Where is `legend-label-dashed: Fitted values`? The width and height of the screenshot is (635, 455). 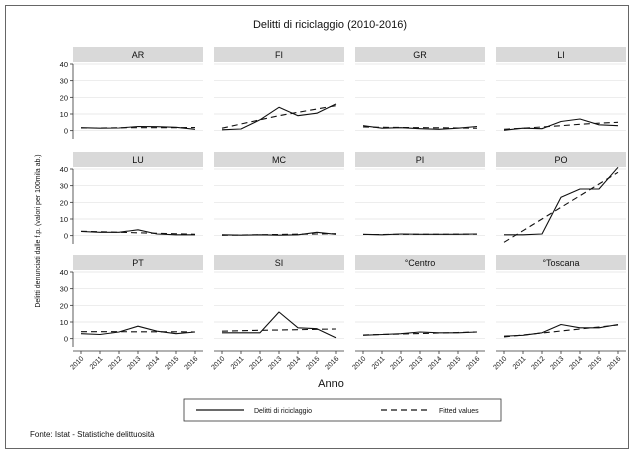 legend-label-dashed: Fitted values is located at coordinates (459, 411).